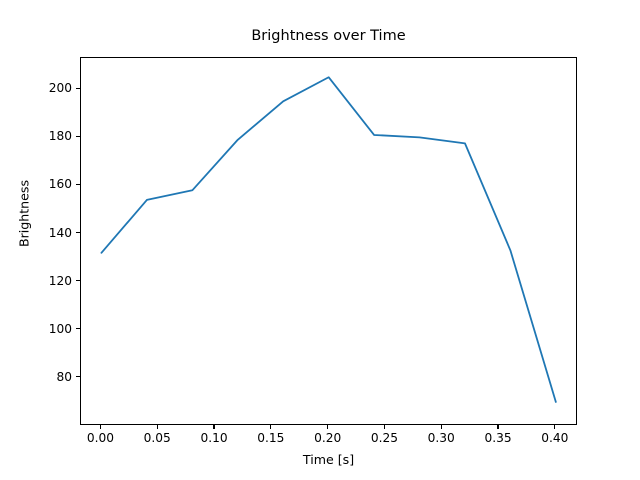 This screenshot has width=640, height=480. I want to click on x-tick-label: 0.15, so click(271, 438).